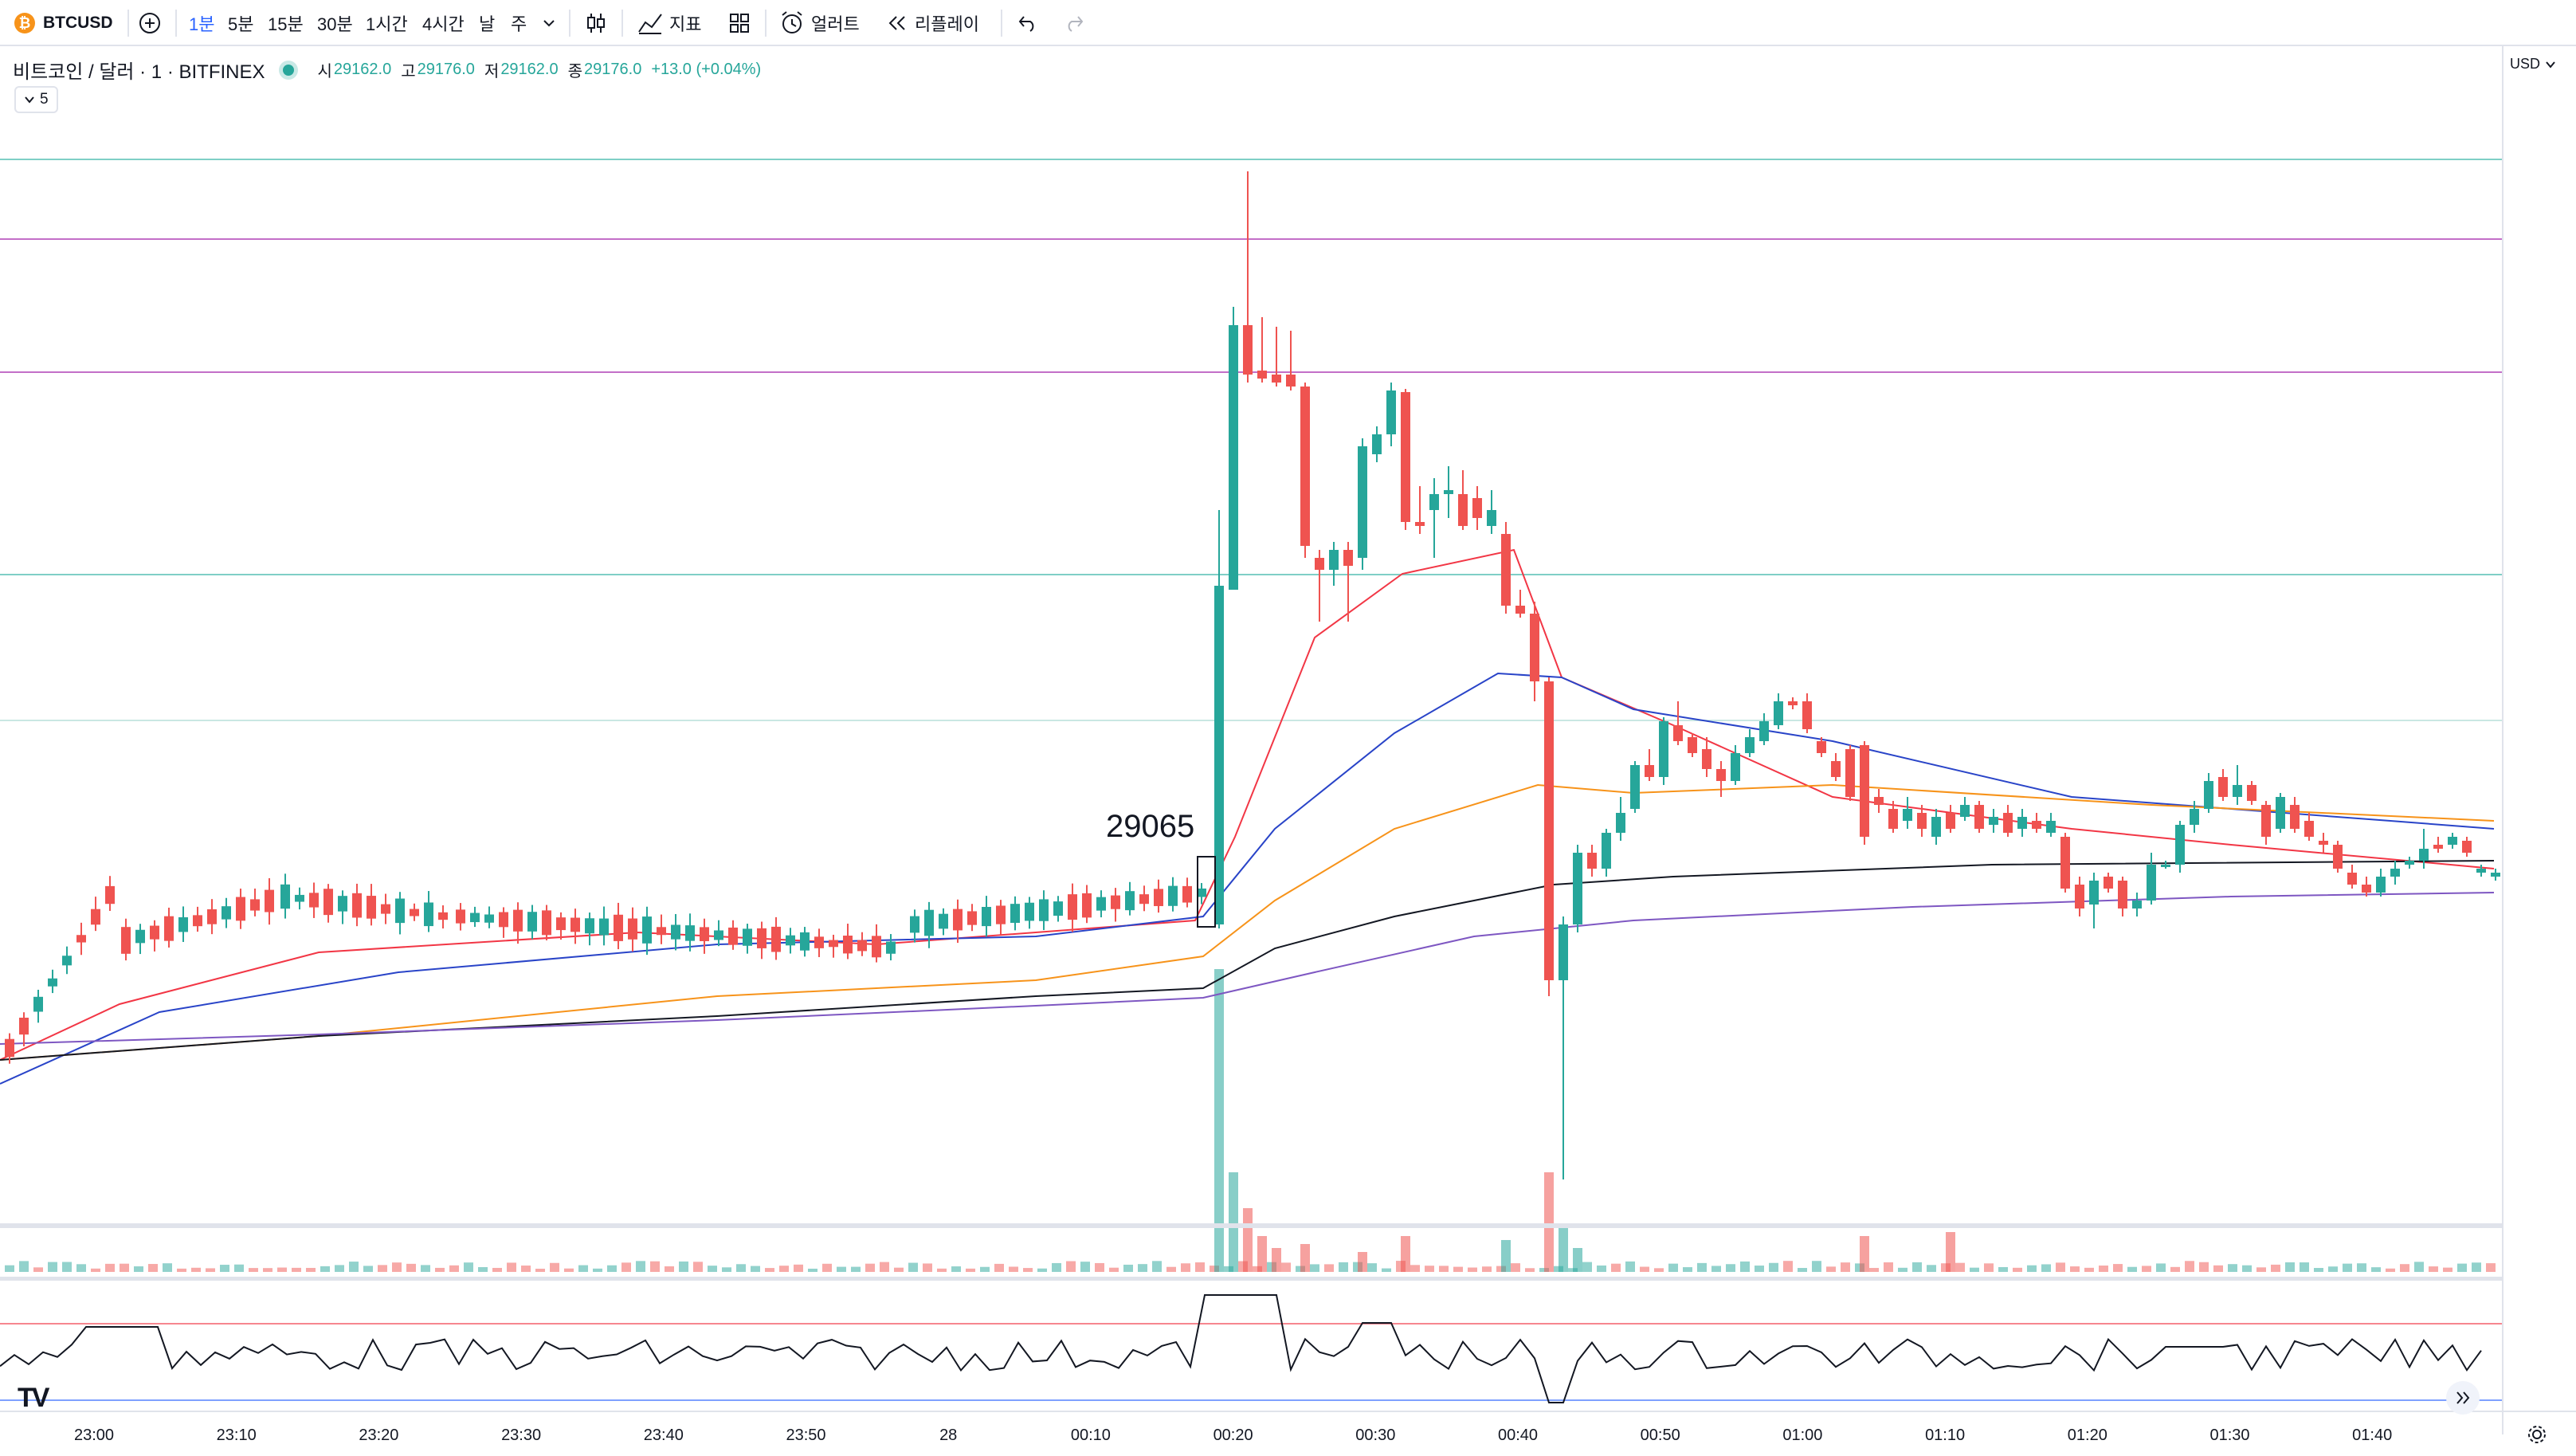 The image size is (2576, 1456). Describe the element at coordinates (150, 23) in the screenshot. I see `add-symbol-button` at that location.